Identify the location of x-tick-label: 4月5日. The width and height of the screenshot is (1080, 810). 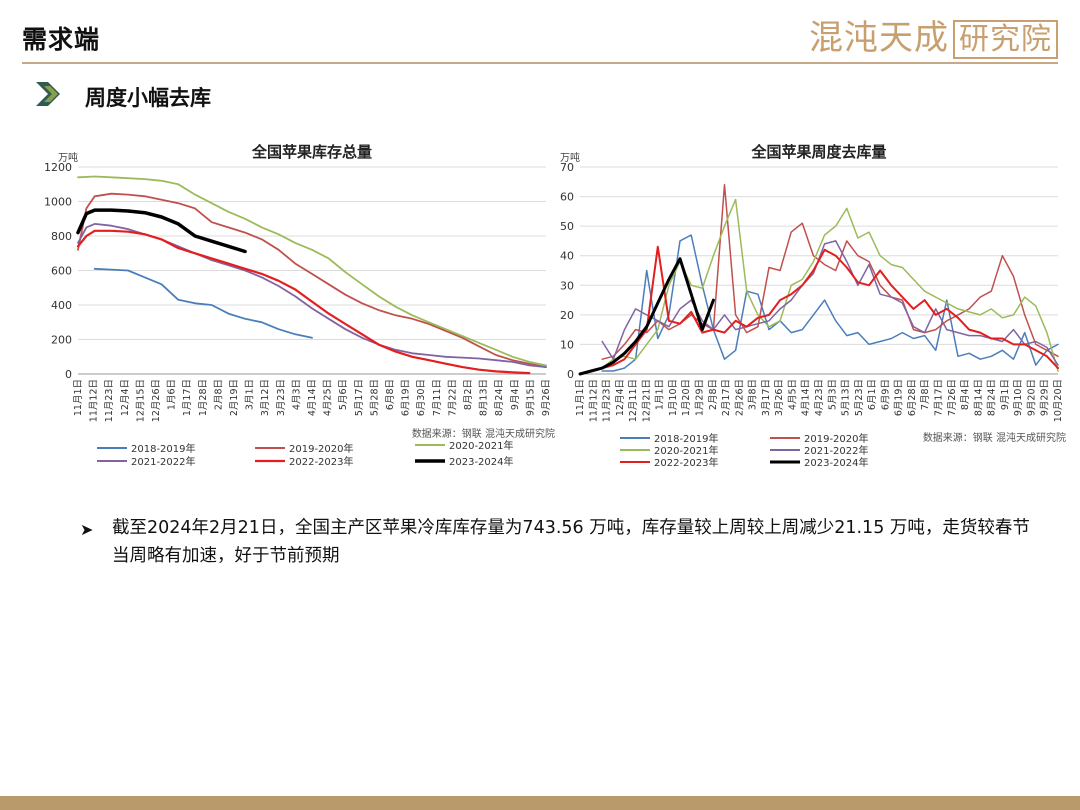
(792, 394).